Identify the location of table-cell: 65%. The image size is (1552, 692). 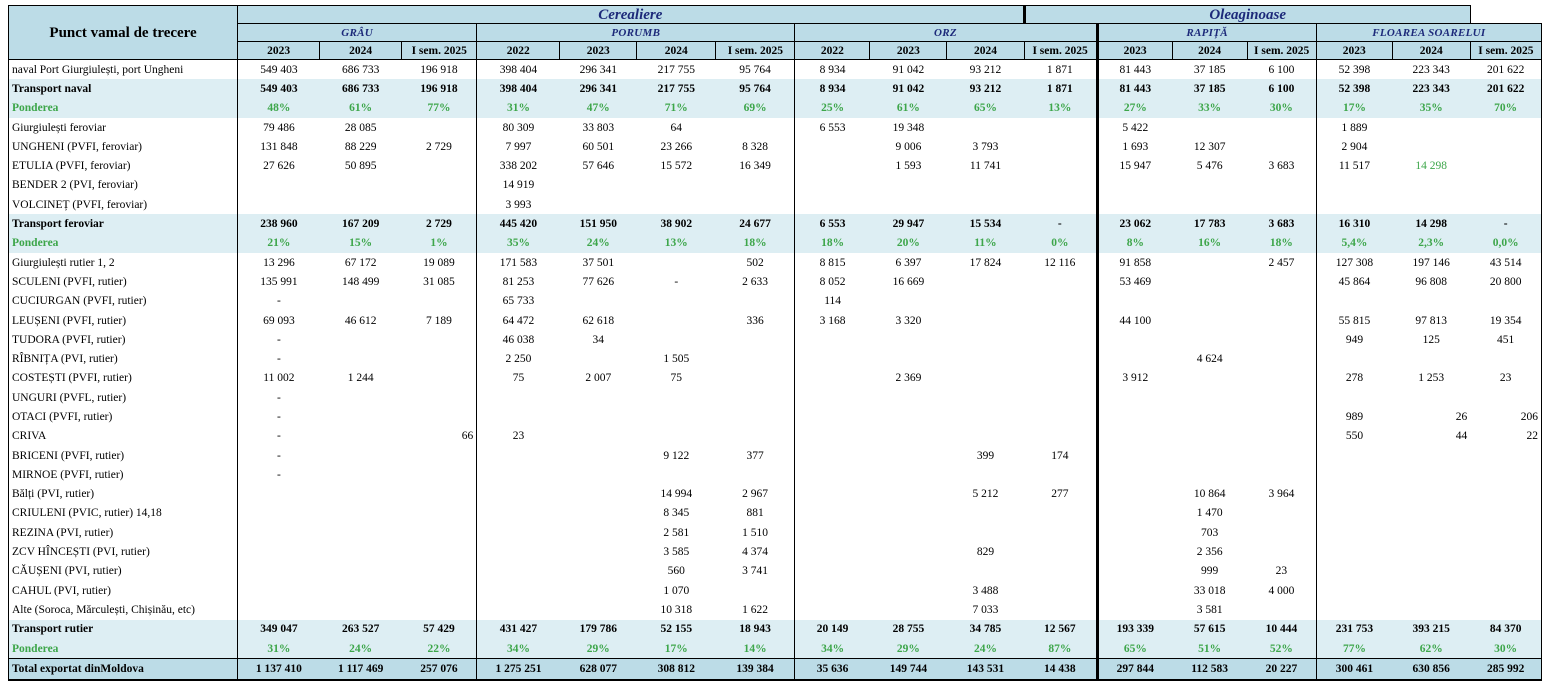
(985, 108).